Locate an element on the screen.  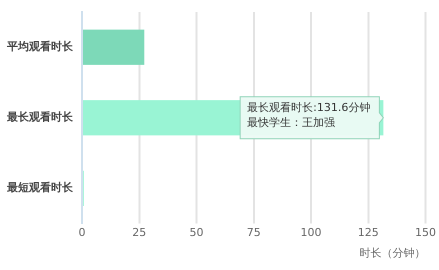
bar is located at coordinates (113, 47).